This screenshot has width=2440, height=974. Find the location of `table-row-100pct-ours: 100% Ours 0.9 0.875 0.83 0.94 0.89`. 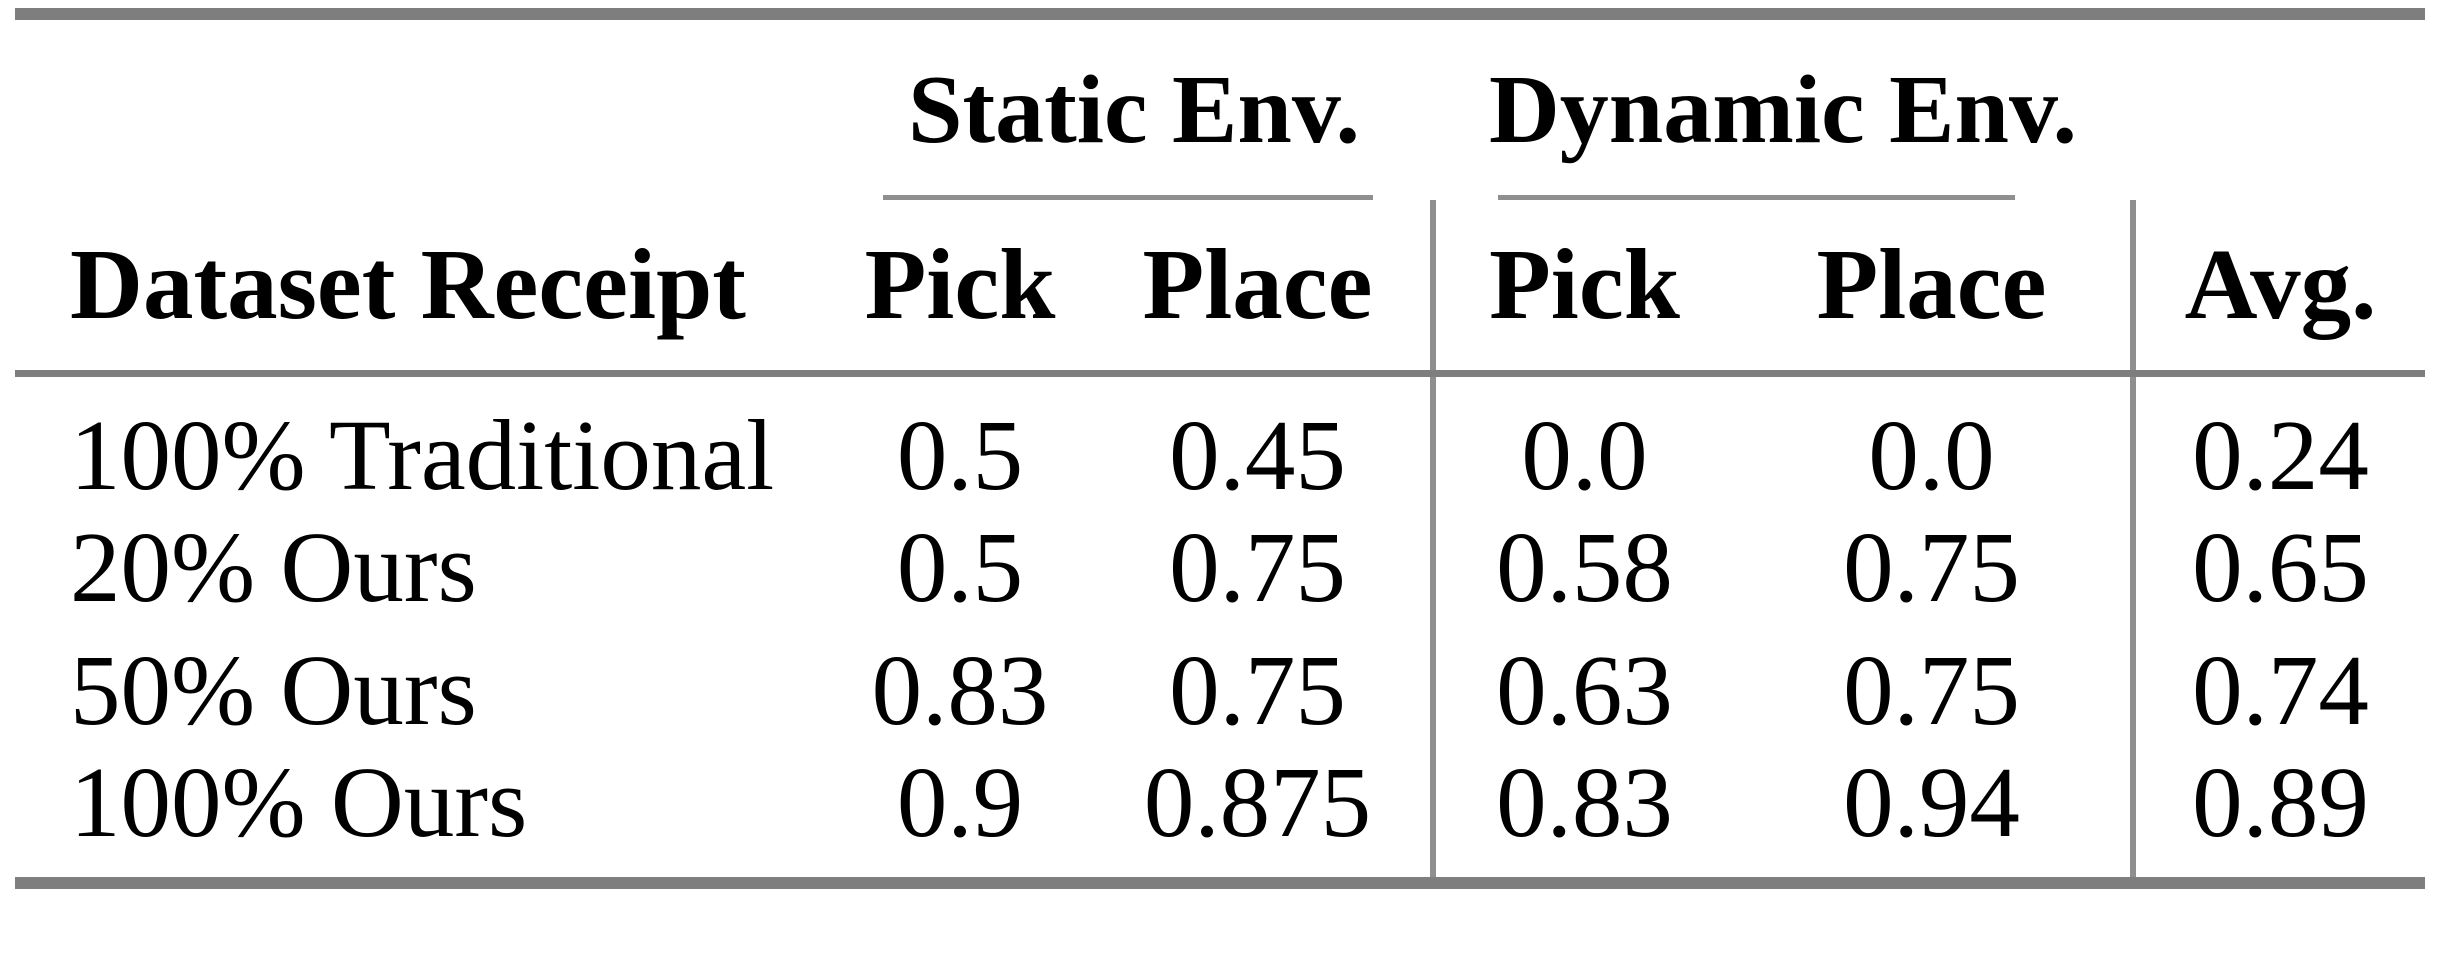

table-row-100pct-ours: 100% Ours 0.9 0.875 0.83 0.94 0.89 is located at coordinates (1220, 814).